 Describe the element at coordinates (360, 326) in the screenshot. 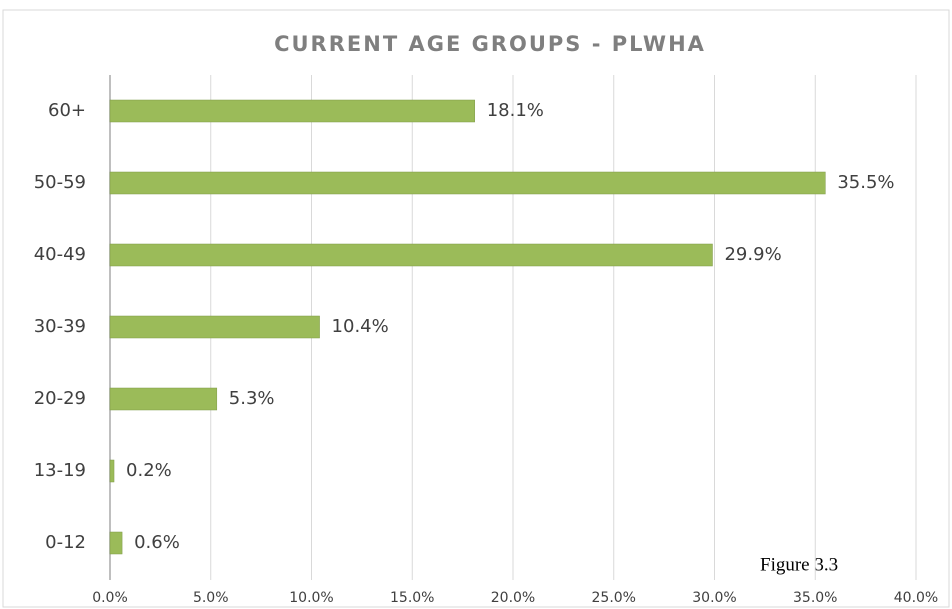

I see `data-label: 10.4%` at that location.